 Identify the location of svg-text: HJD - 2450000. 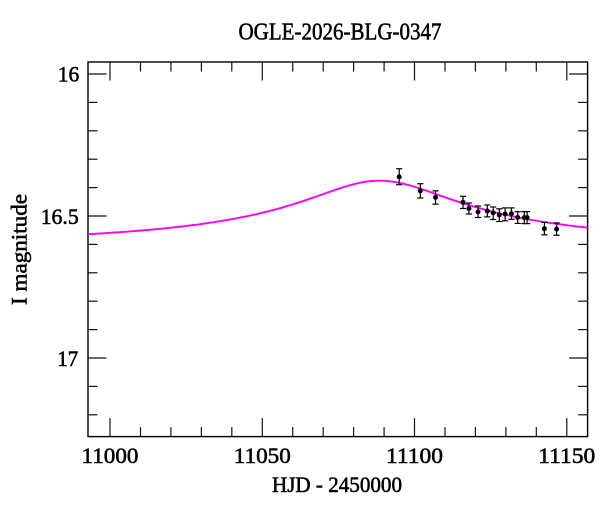
(337, 484).